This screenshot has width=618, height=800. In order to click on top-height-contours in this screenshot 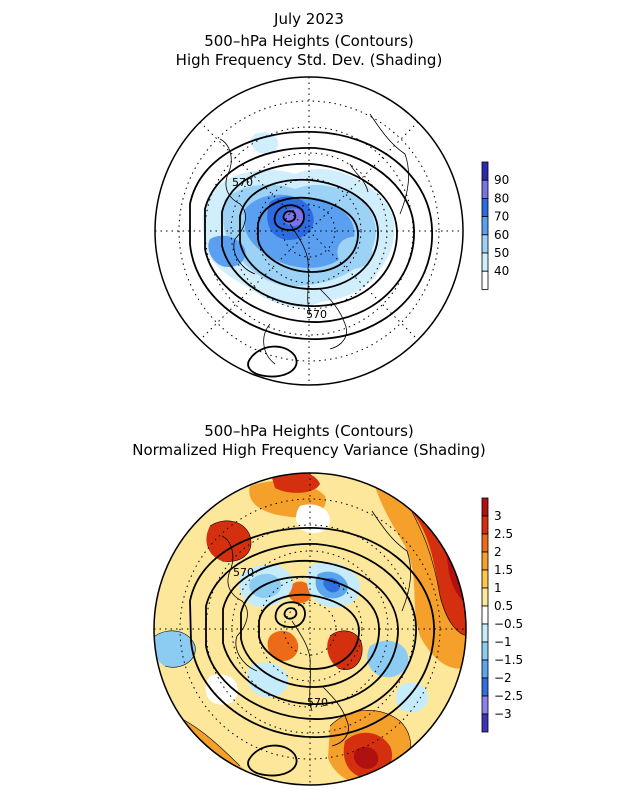, I will do `click(311, 254)`.